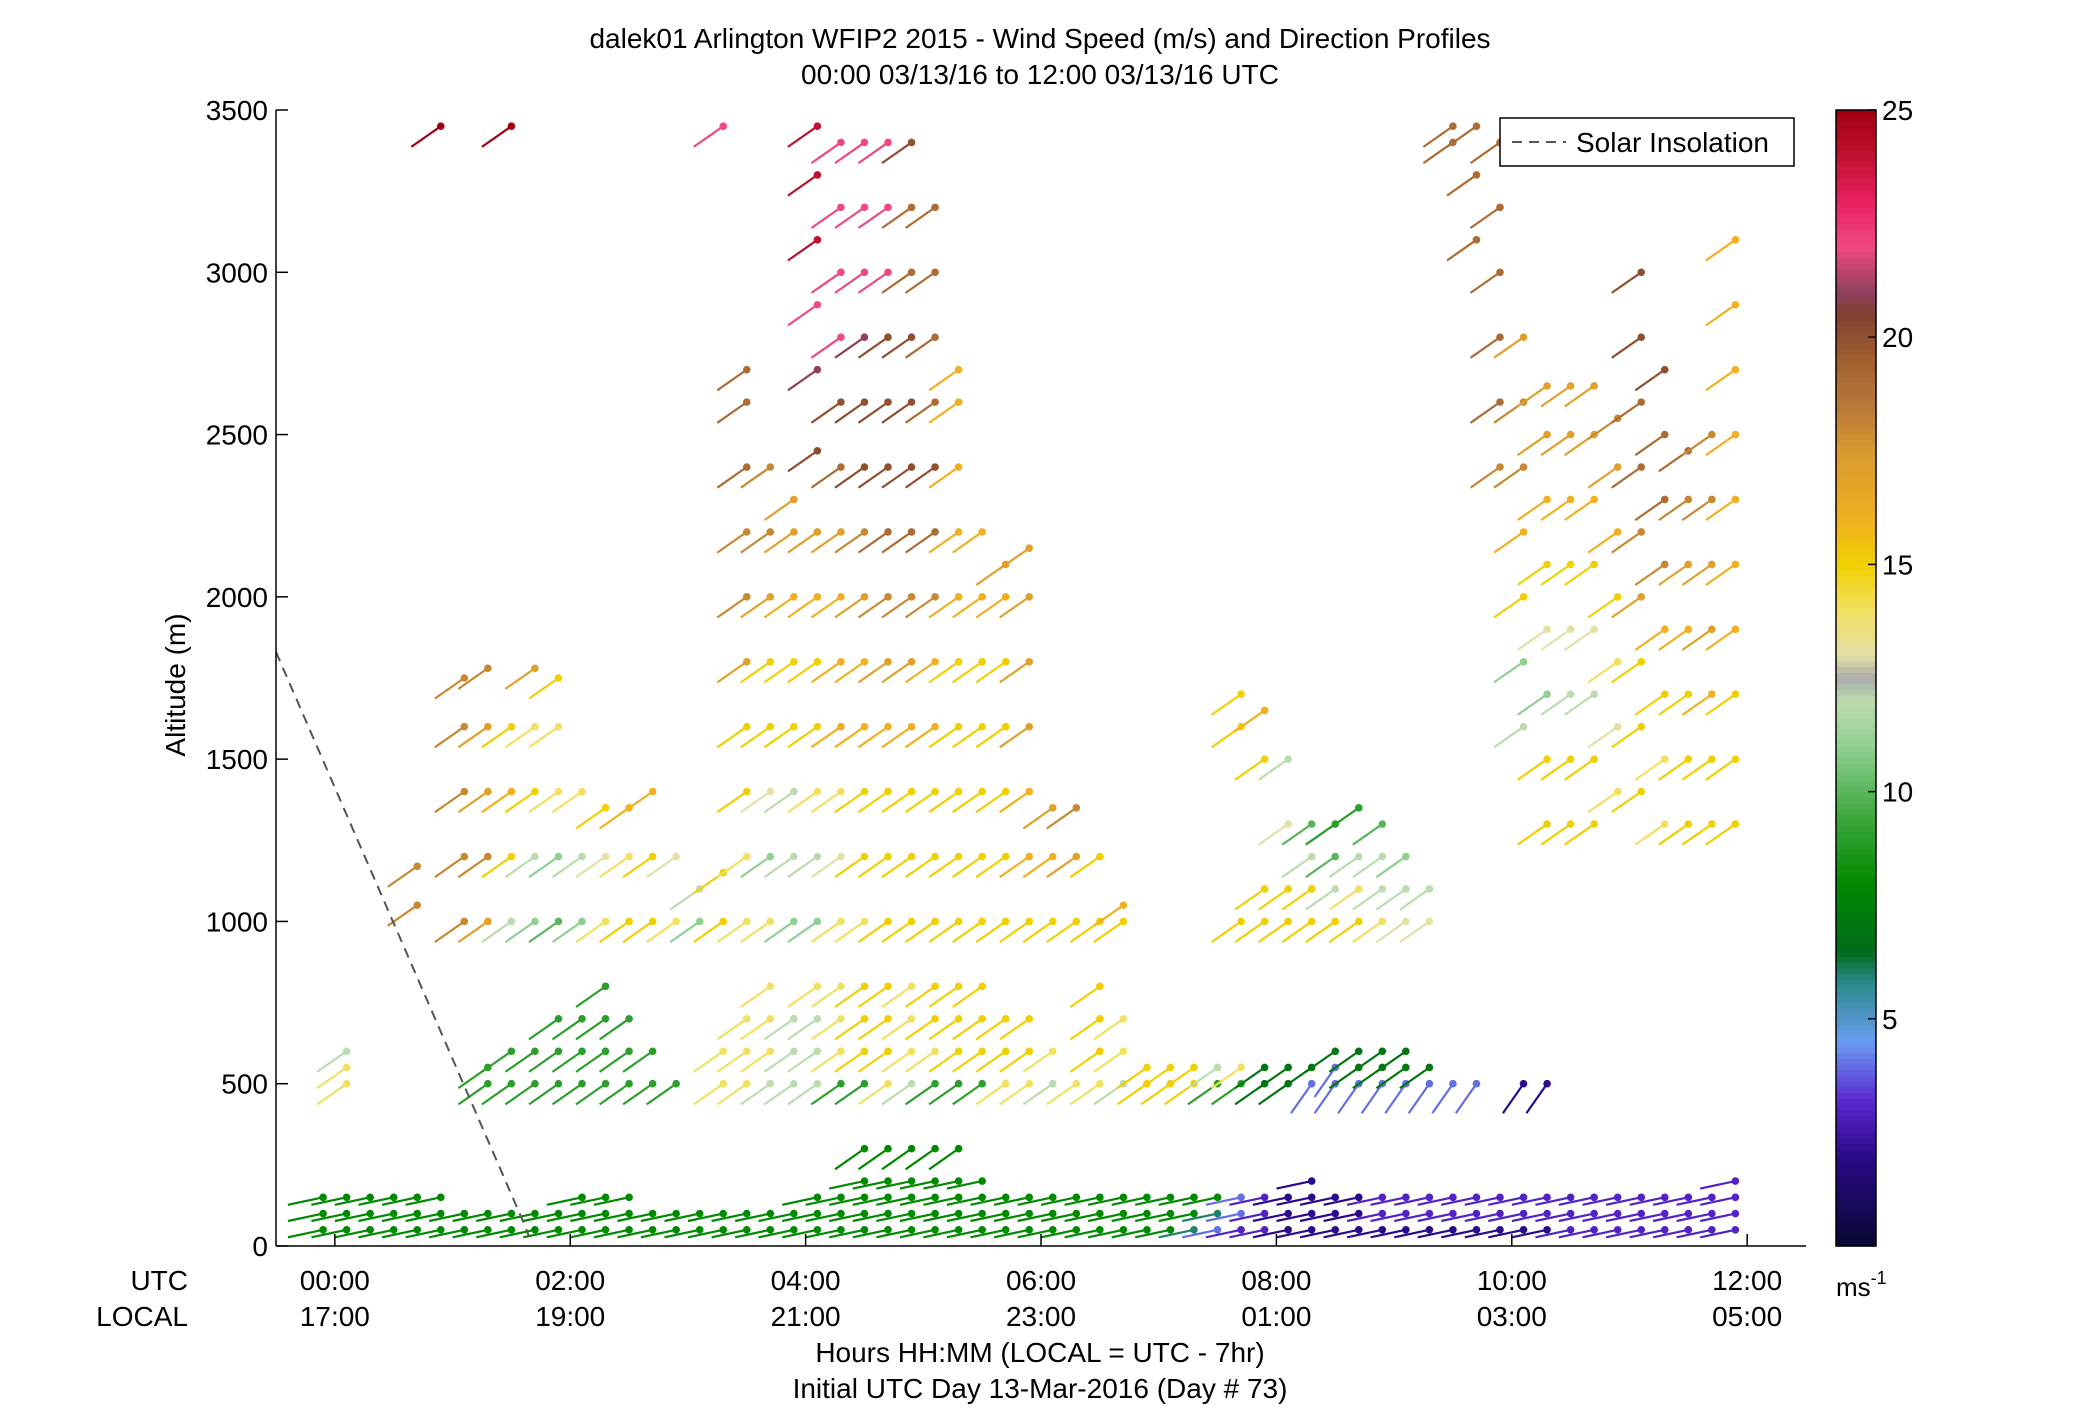  Describe the element at coordinates (244, 1084) in the screenshot. I see `y-tick-label: 500` at that location.